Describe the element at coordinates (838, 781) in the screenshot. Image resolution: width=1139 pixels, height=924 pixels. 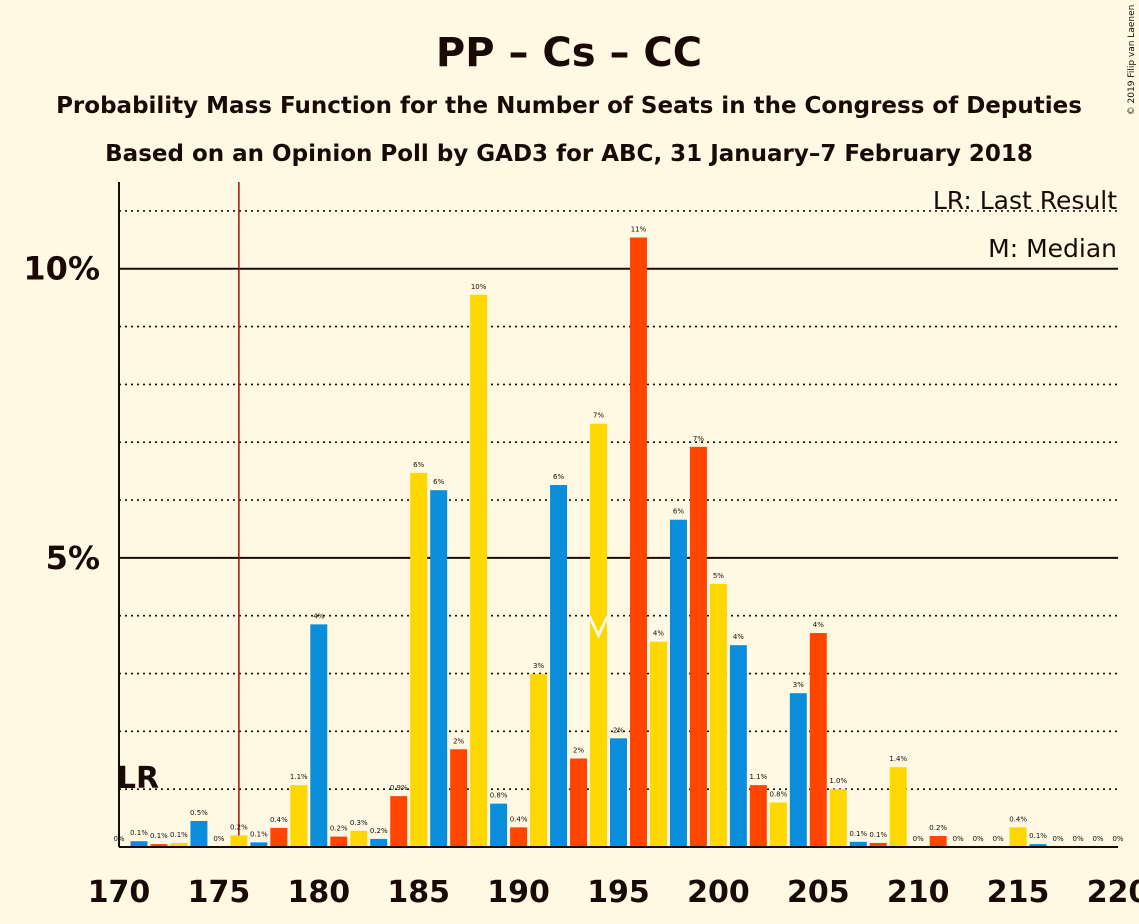
I see `bar-label-seat-206: 1.0%` at that location.